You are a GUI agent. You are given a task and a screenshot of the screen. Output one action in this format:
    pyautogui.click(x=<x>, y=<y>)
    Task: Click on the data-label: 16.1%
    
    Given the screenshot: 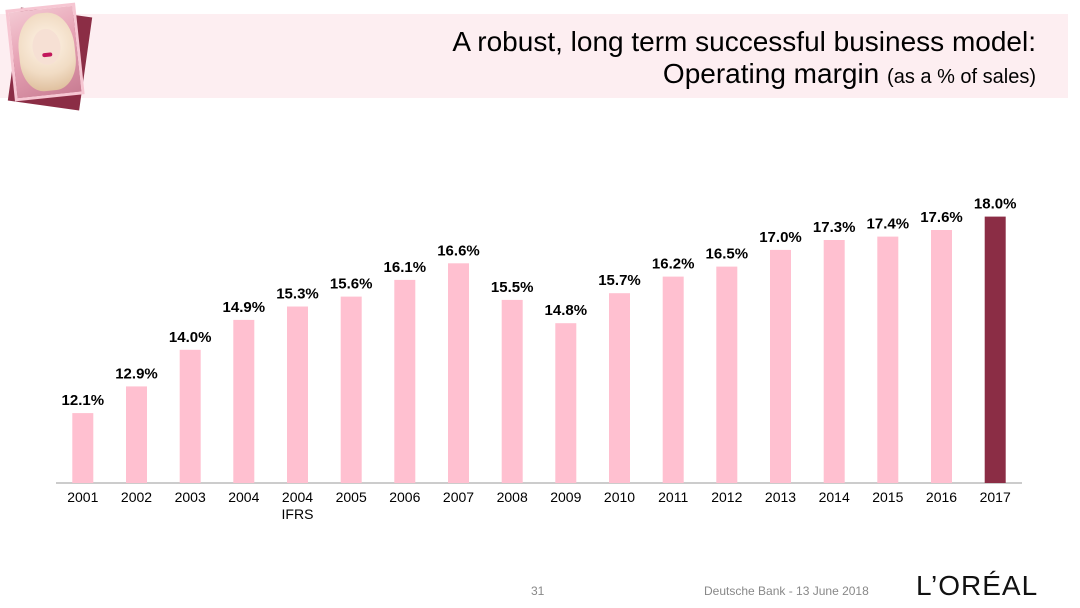 What is the action you would take?
    pyautogui.click(x=405, y=267)
    